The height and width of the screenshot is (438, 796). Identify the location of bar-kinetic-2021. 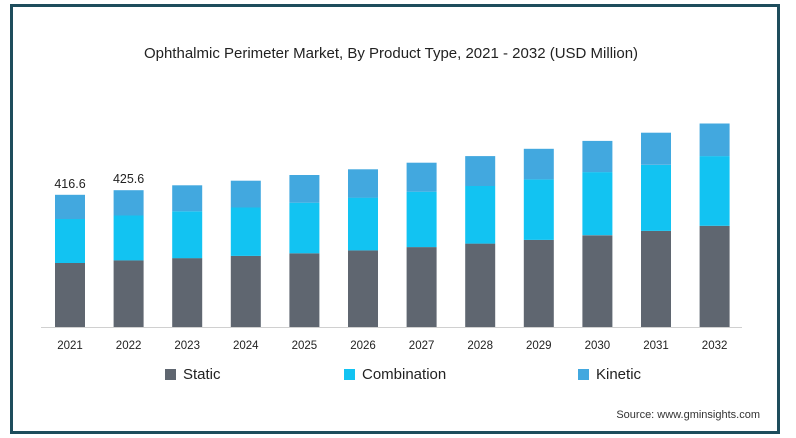
(70, 206).